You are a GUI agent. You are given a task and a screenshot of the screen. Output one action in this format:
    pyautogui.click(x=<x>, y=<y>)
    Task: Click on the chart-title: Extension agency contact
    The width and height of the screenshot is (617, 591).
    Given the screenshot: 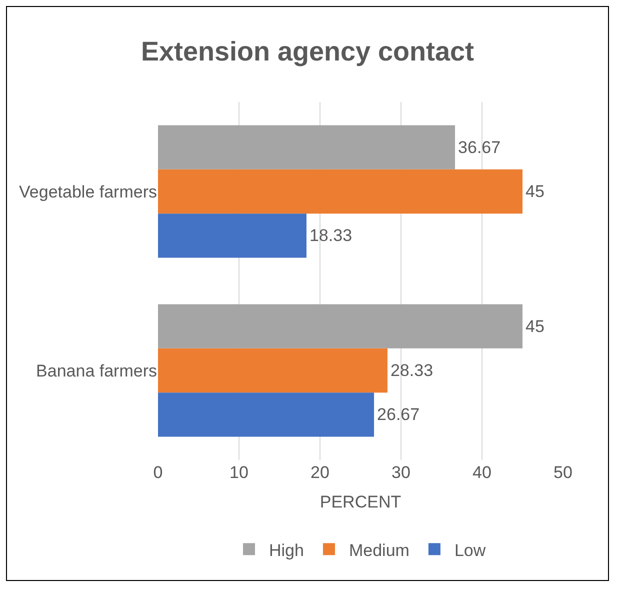 What is the action you would take?
    pyautogui.click(x=307, y=51)
    